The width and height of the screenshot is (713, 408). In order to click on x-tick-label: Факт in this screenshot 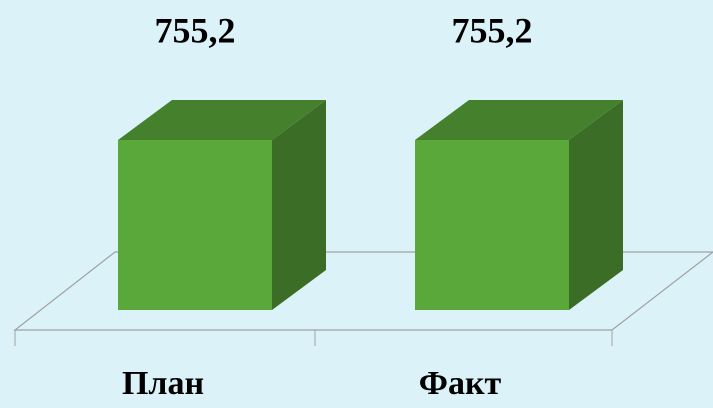, I will do `click(460, 383)`.